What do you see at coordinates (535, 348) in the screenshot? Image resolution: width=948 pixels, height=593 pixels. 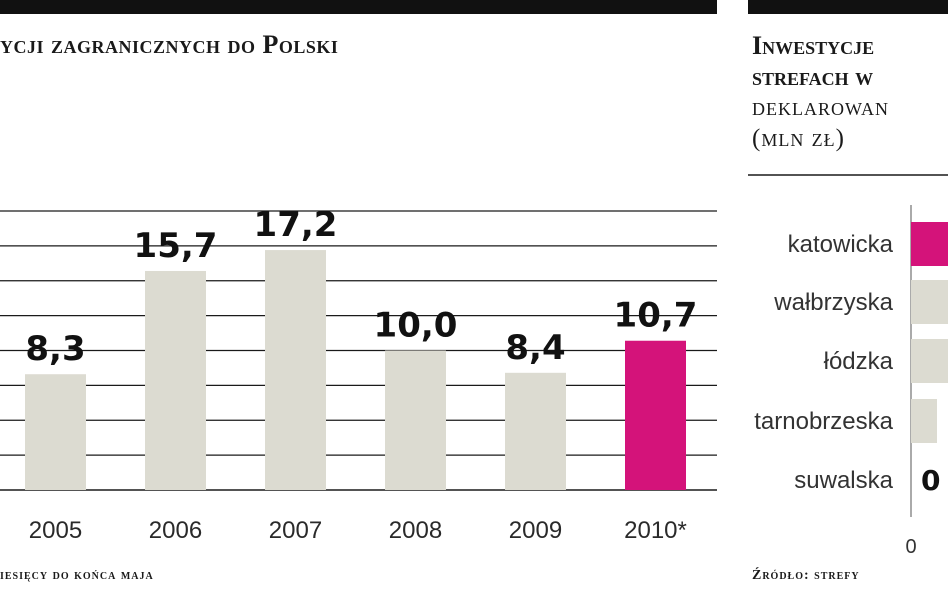 I see `data-label: 8,4` at bounding box center [535, 348].